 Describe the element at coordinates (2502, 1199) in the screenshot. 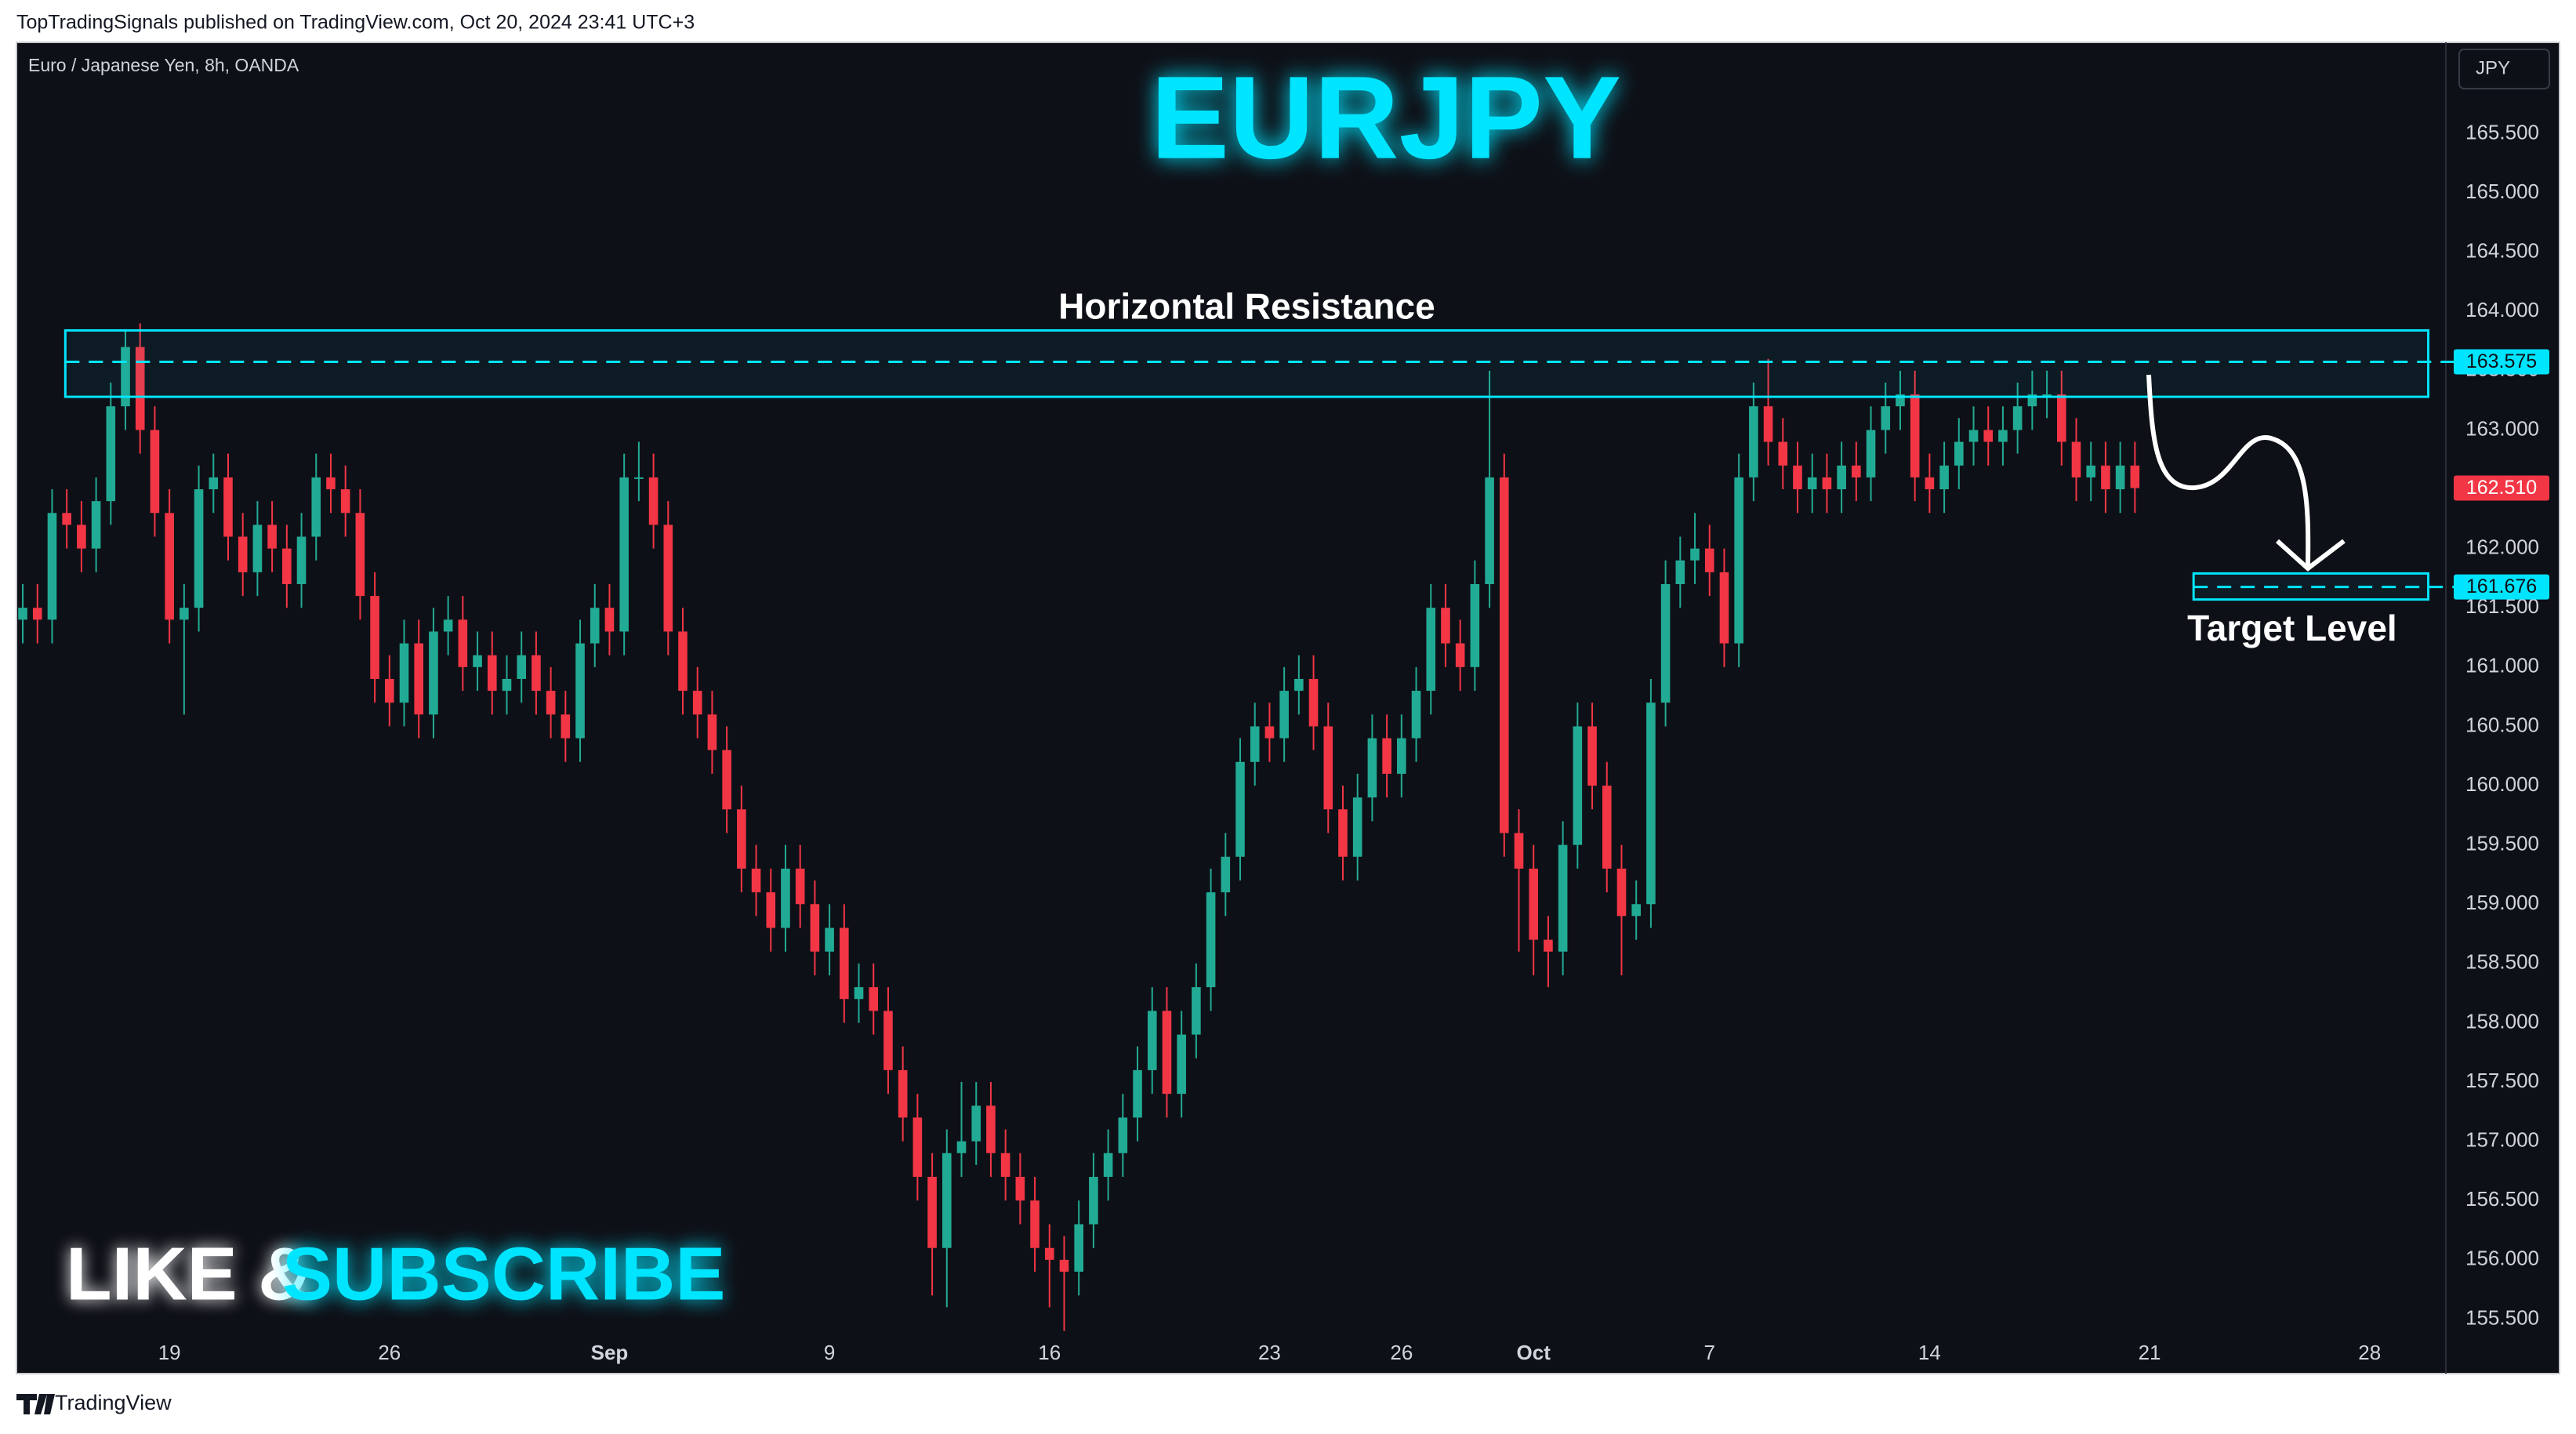

I see `y-tick-label: 156.500` at that location.